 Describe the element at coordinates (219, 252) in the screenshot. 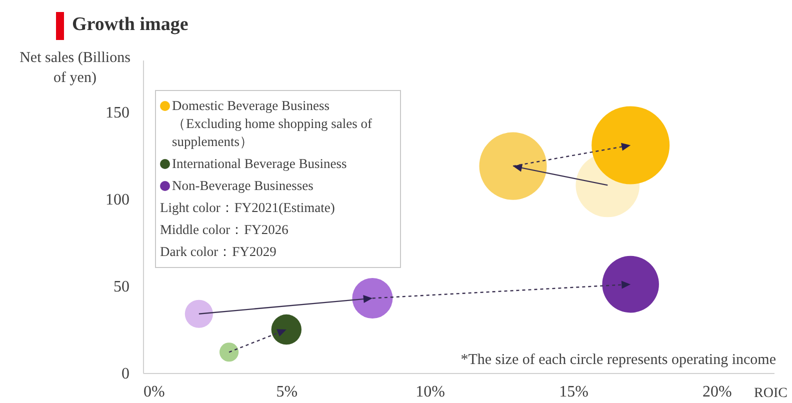

I see `annotation: Dark color：FY2029` at that location.